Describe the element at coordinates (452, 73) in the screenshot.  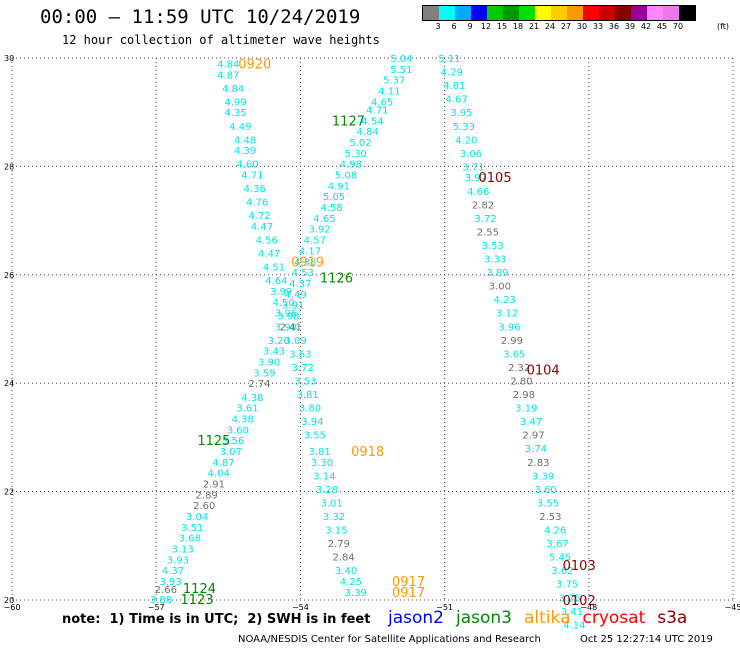
I see `swh-value-label: 4.29` at that location.